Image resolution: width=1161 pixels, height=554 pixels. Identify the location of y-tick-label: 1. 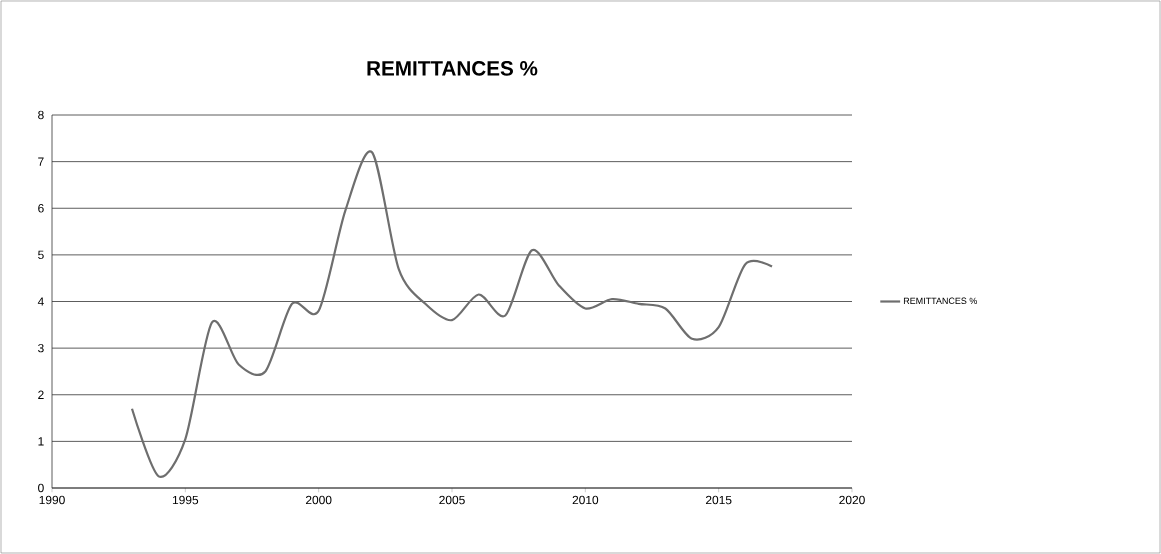
(41, 441).